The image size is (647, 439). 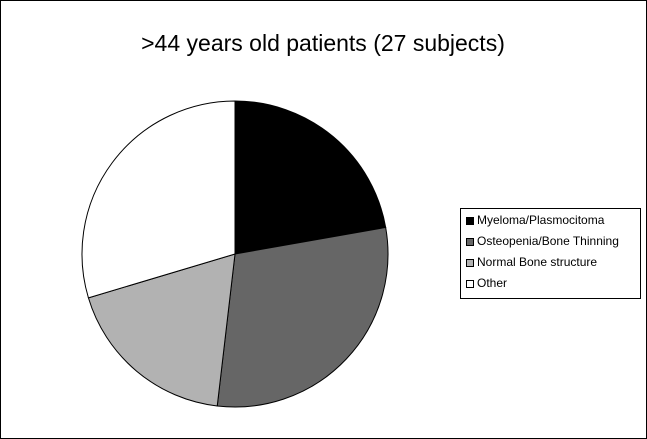 What do you see at coordinates (550, 253) in the screenshot?
I see `legend-box` at bounding box center [550, 253].